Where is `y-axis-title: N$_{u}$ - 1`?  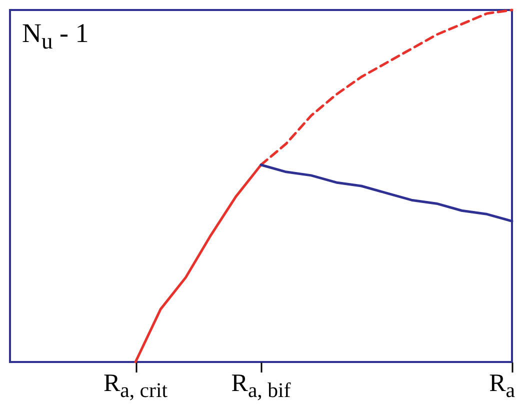 y-axis-title: N$_{u}$ - 1 is located at coordinates (55, 36).